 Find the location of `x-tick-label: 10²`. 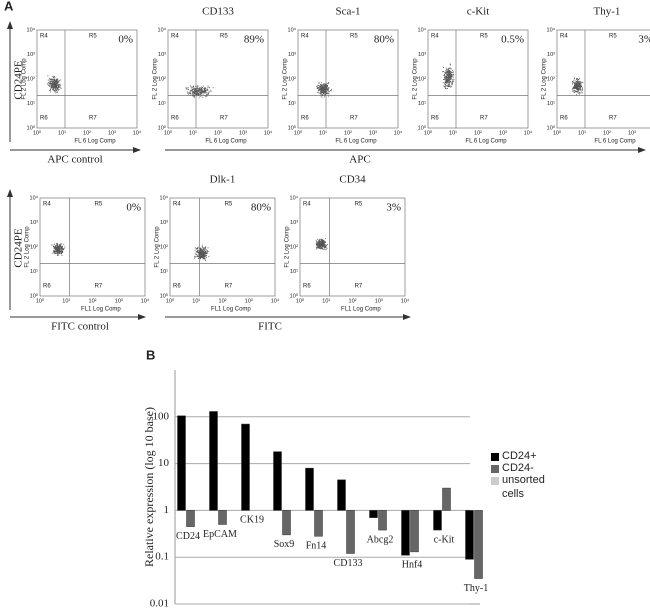

x-tick-label: 10² is located at coordinates (93, 301).